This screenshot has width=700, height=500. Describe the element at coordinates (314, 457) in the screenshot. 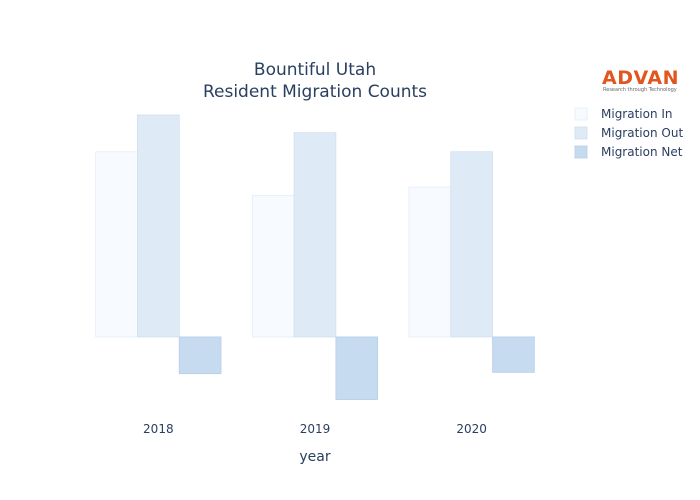

I see `x-axis-title: year` at that location.